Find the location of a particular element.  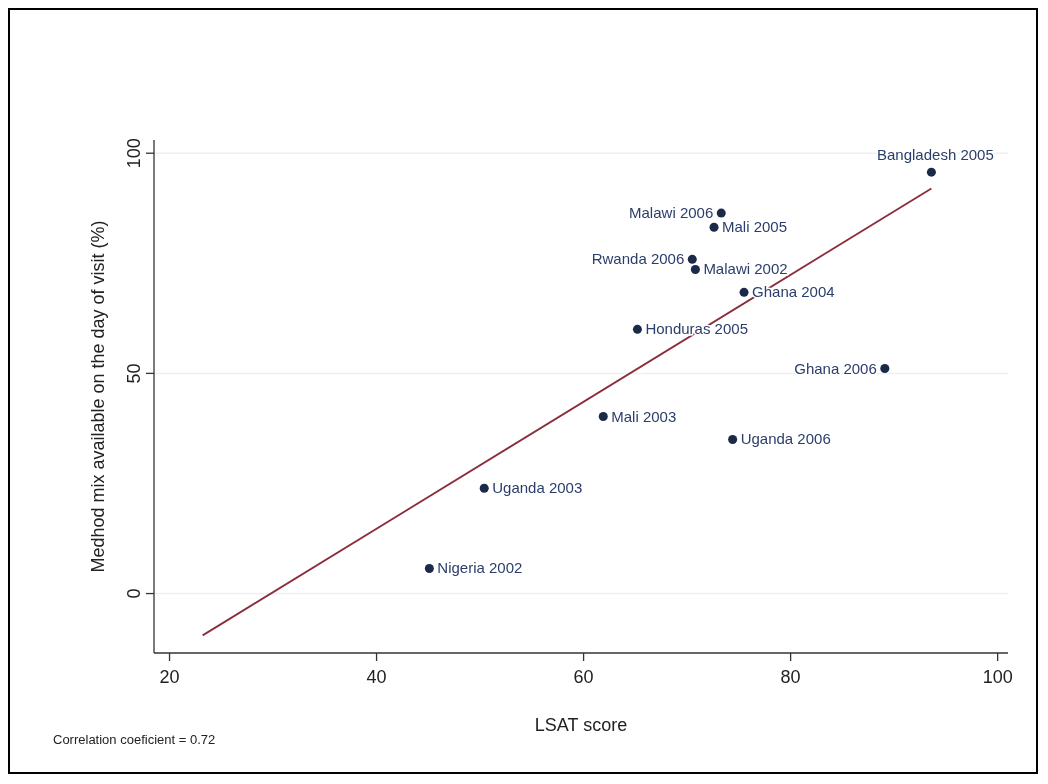

annotation: Uganda 2006 is located at coordinates (785, 439).